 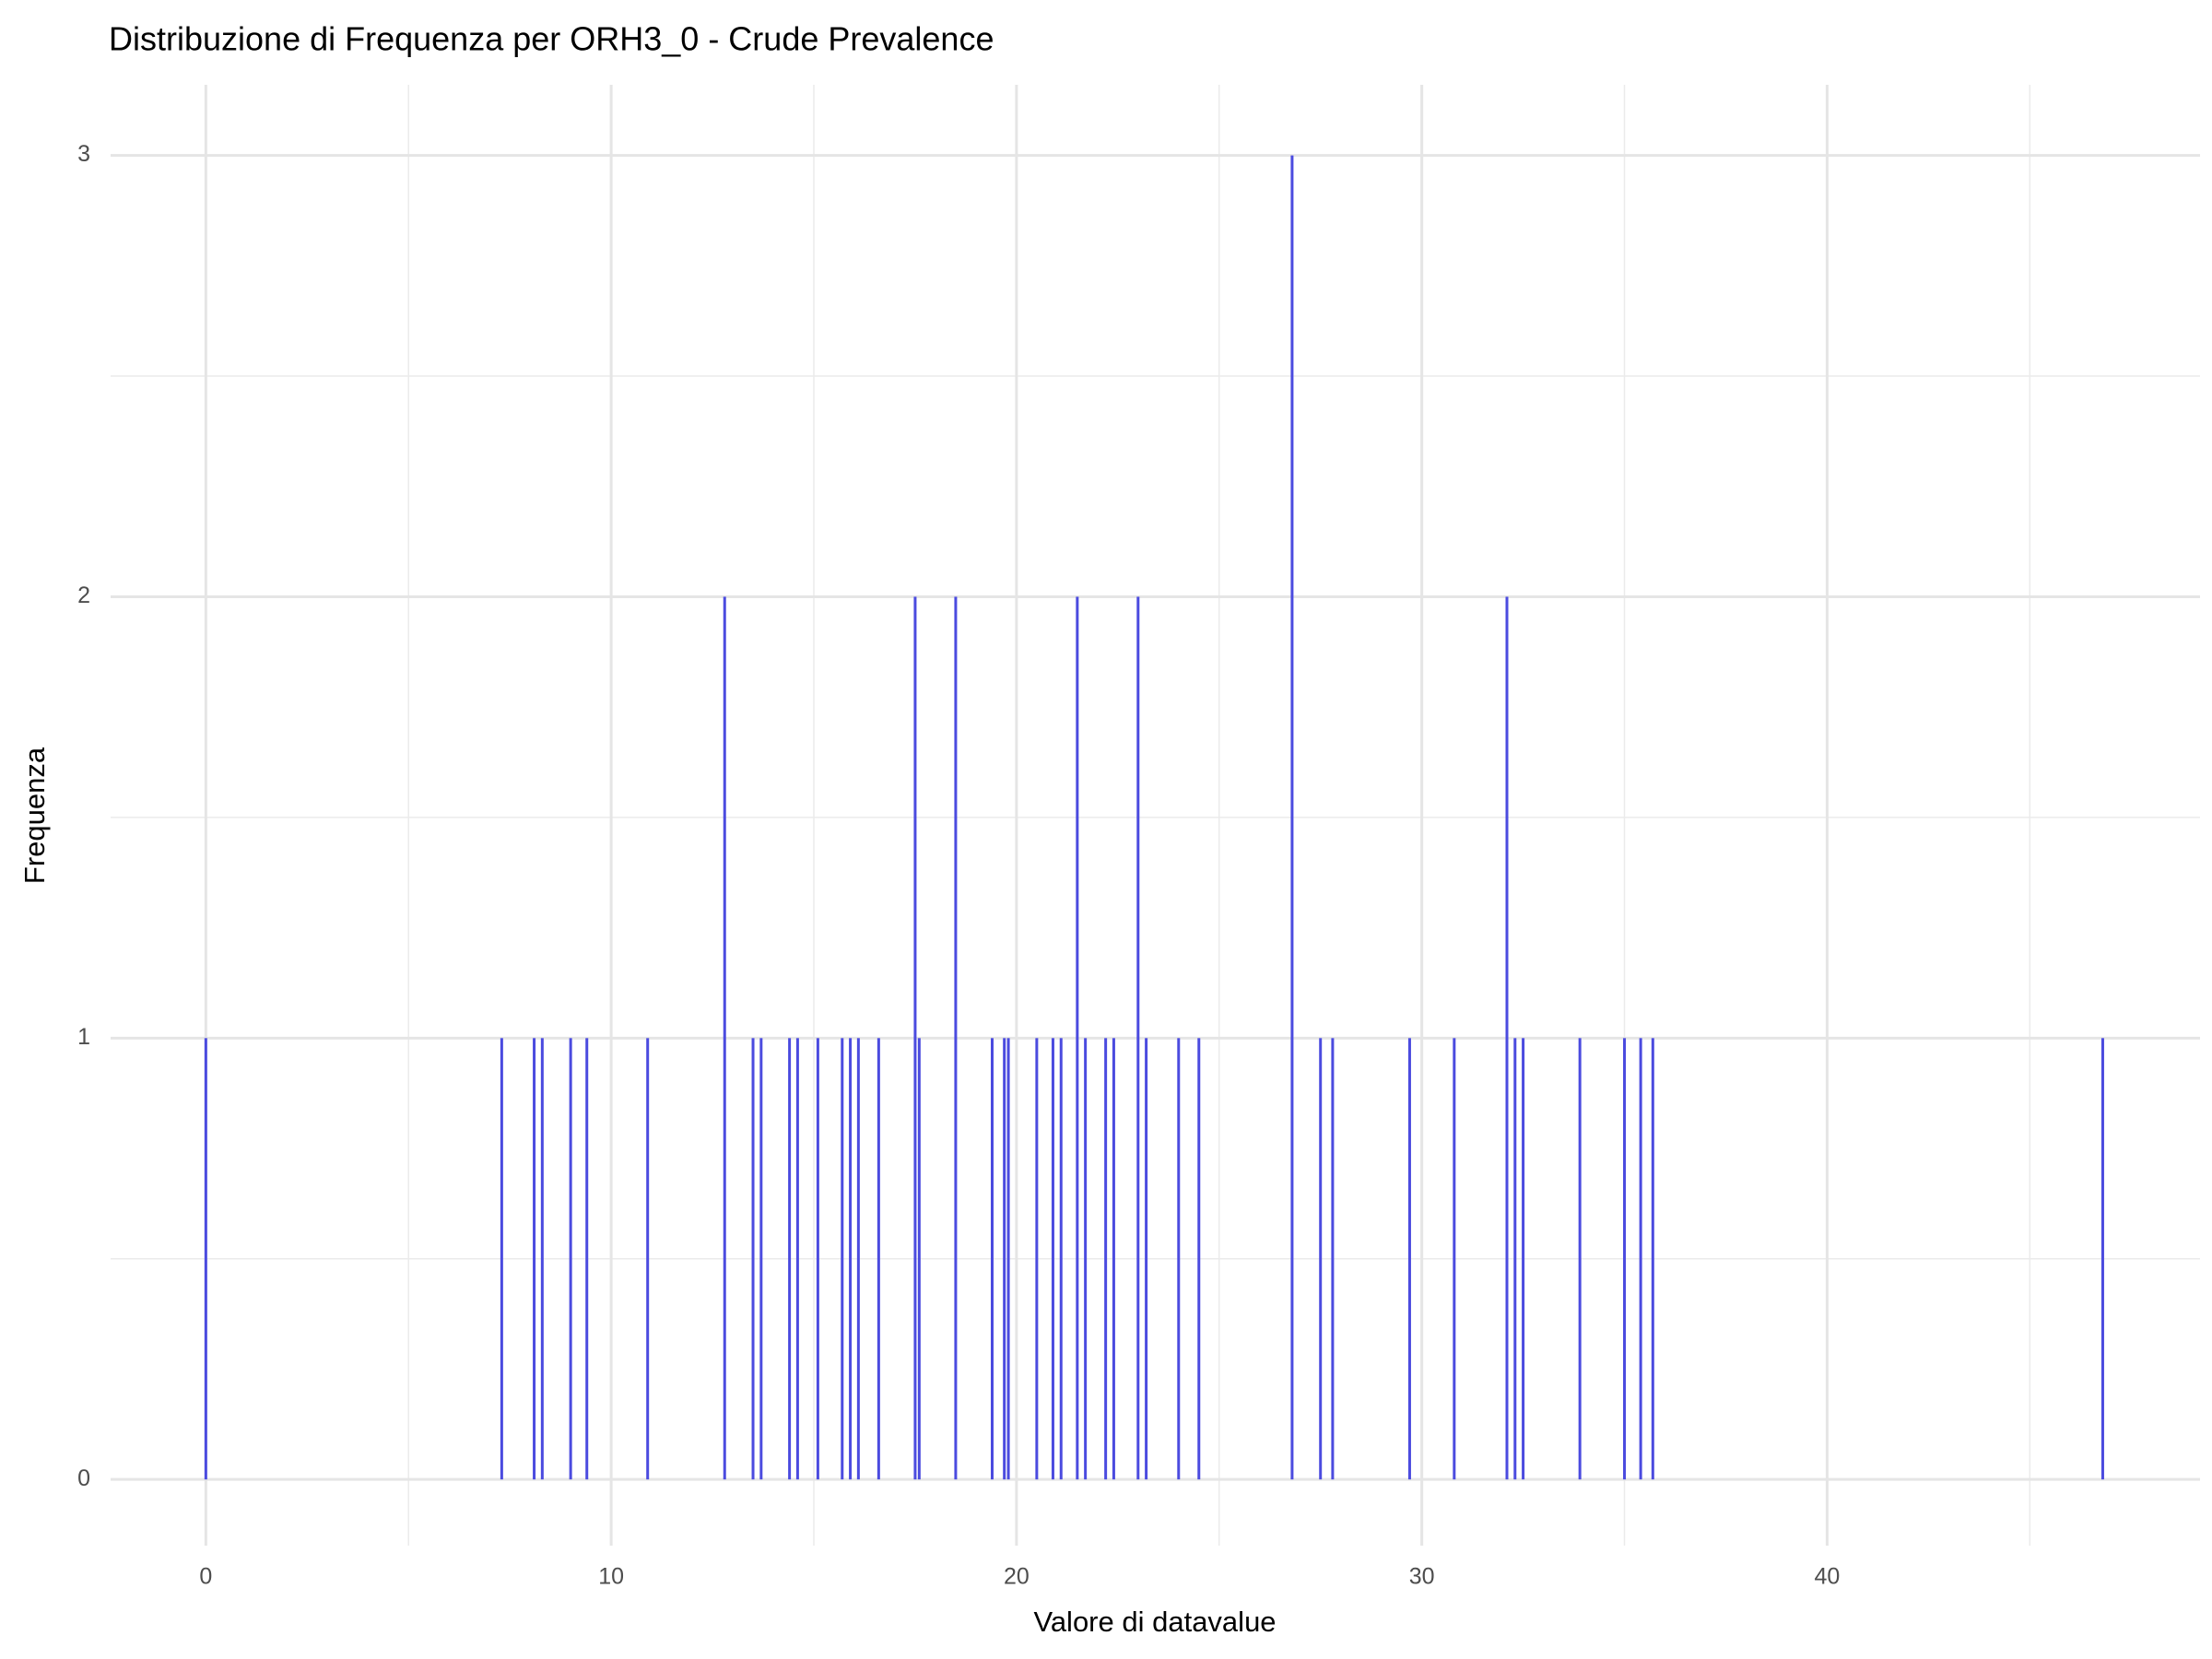 I want to click on x-tick-label: 30, so click(x=1422, y=1577).